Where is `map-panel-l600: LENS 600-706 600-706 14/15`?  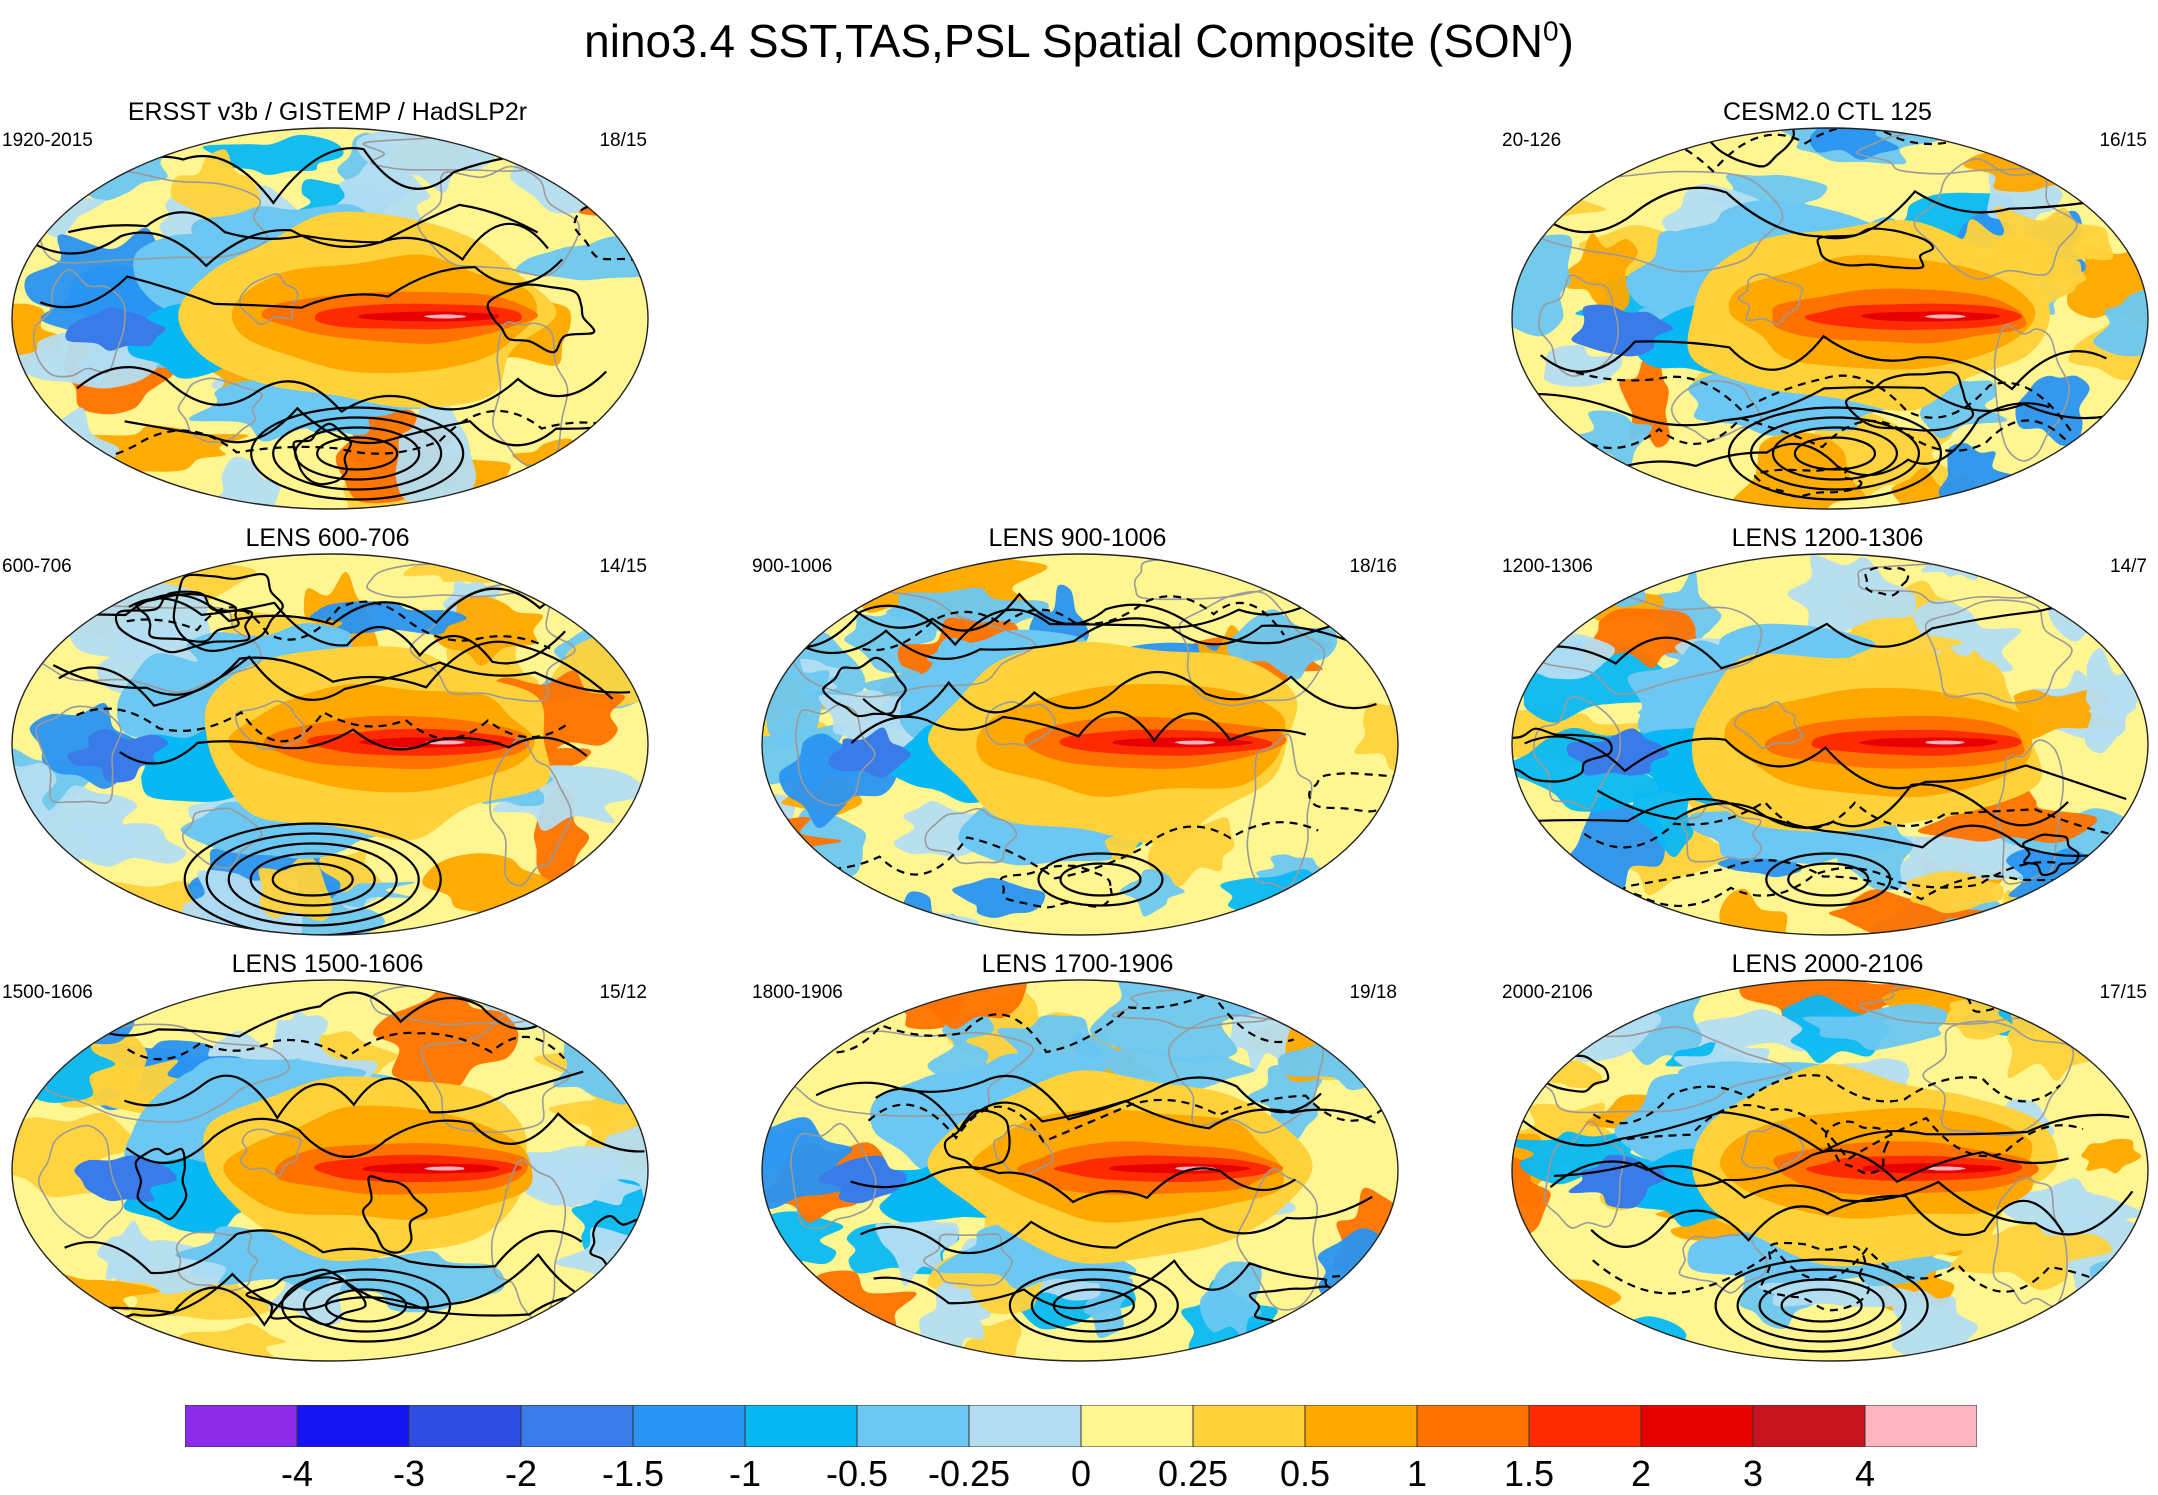 map-panel-l600: LENS 600-706 600-706 14/15 is located at coordinates (327, 733).